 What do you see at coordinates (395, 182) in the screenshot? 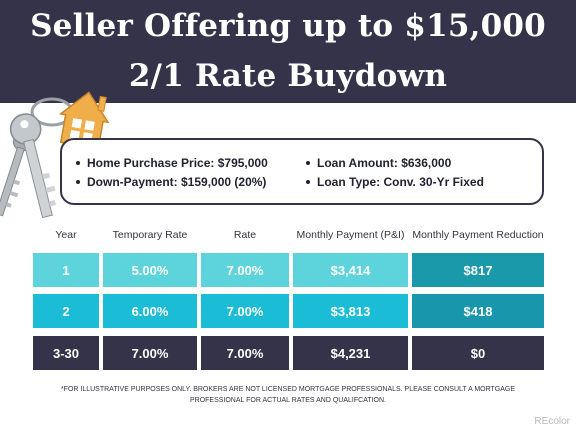
I see `loan-type: Loan Type: Conv. 30-Yr Fixed` at bounding box center [395, 182].